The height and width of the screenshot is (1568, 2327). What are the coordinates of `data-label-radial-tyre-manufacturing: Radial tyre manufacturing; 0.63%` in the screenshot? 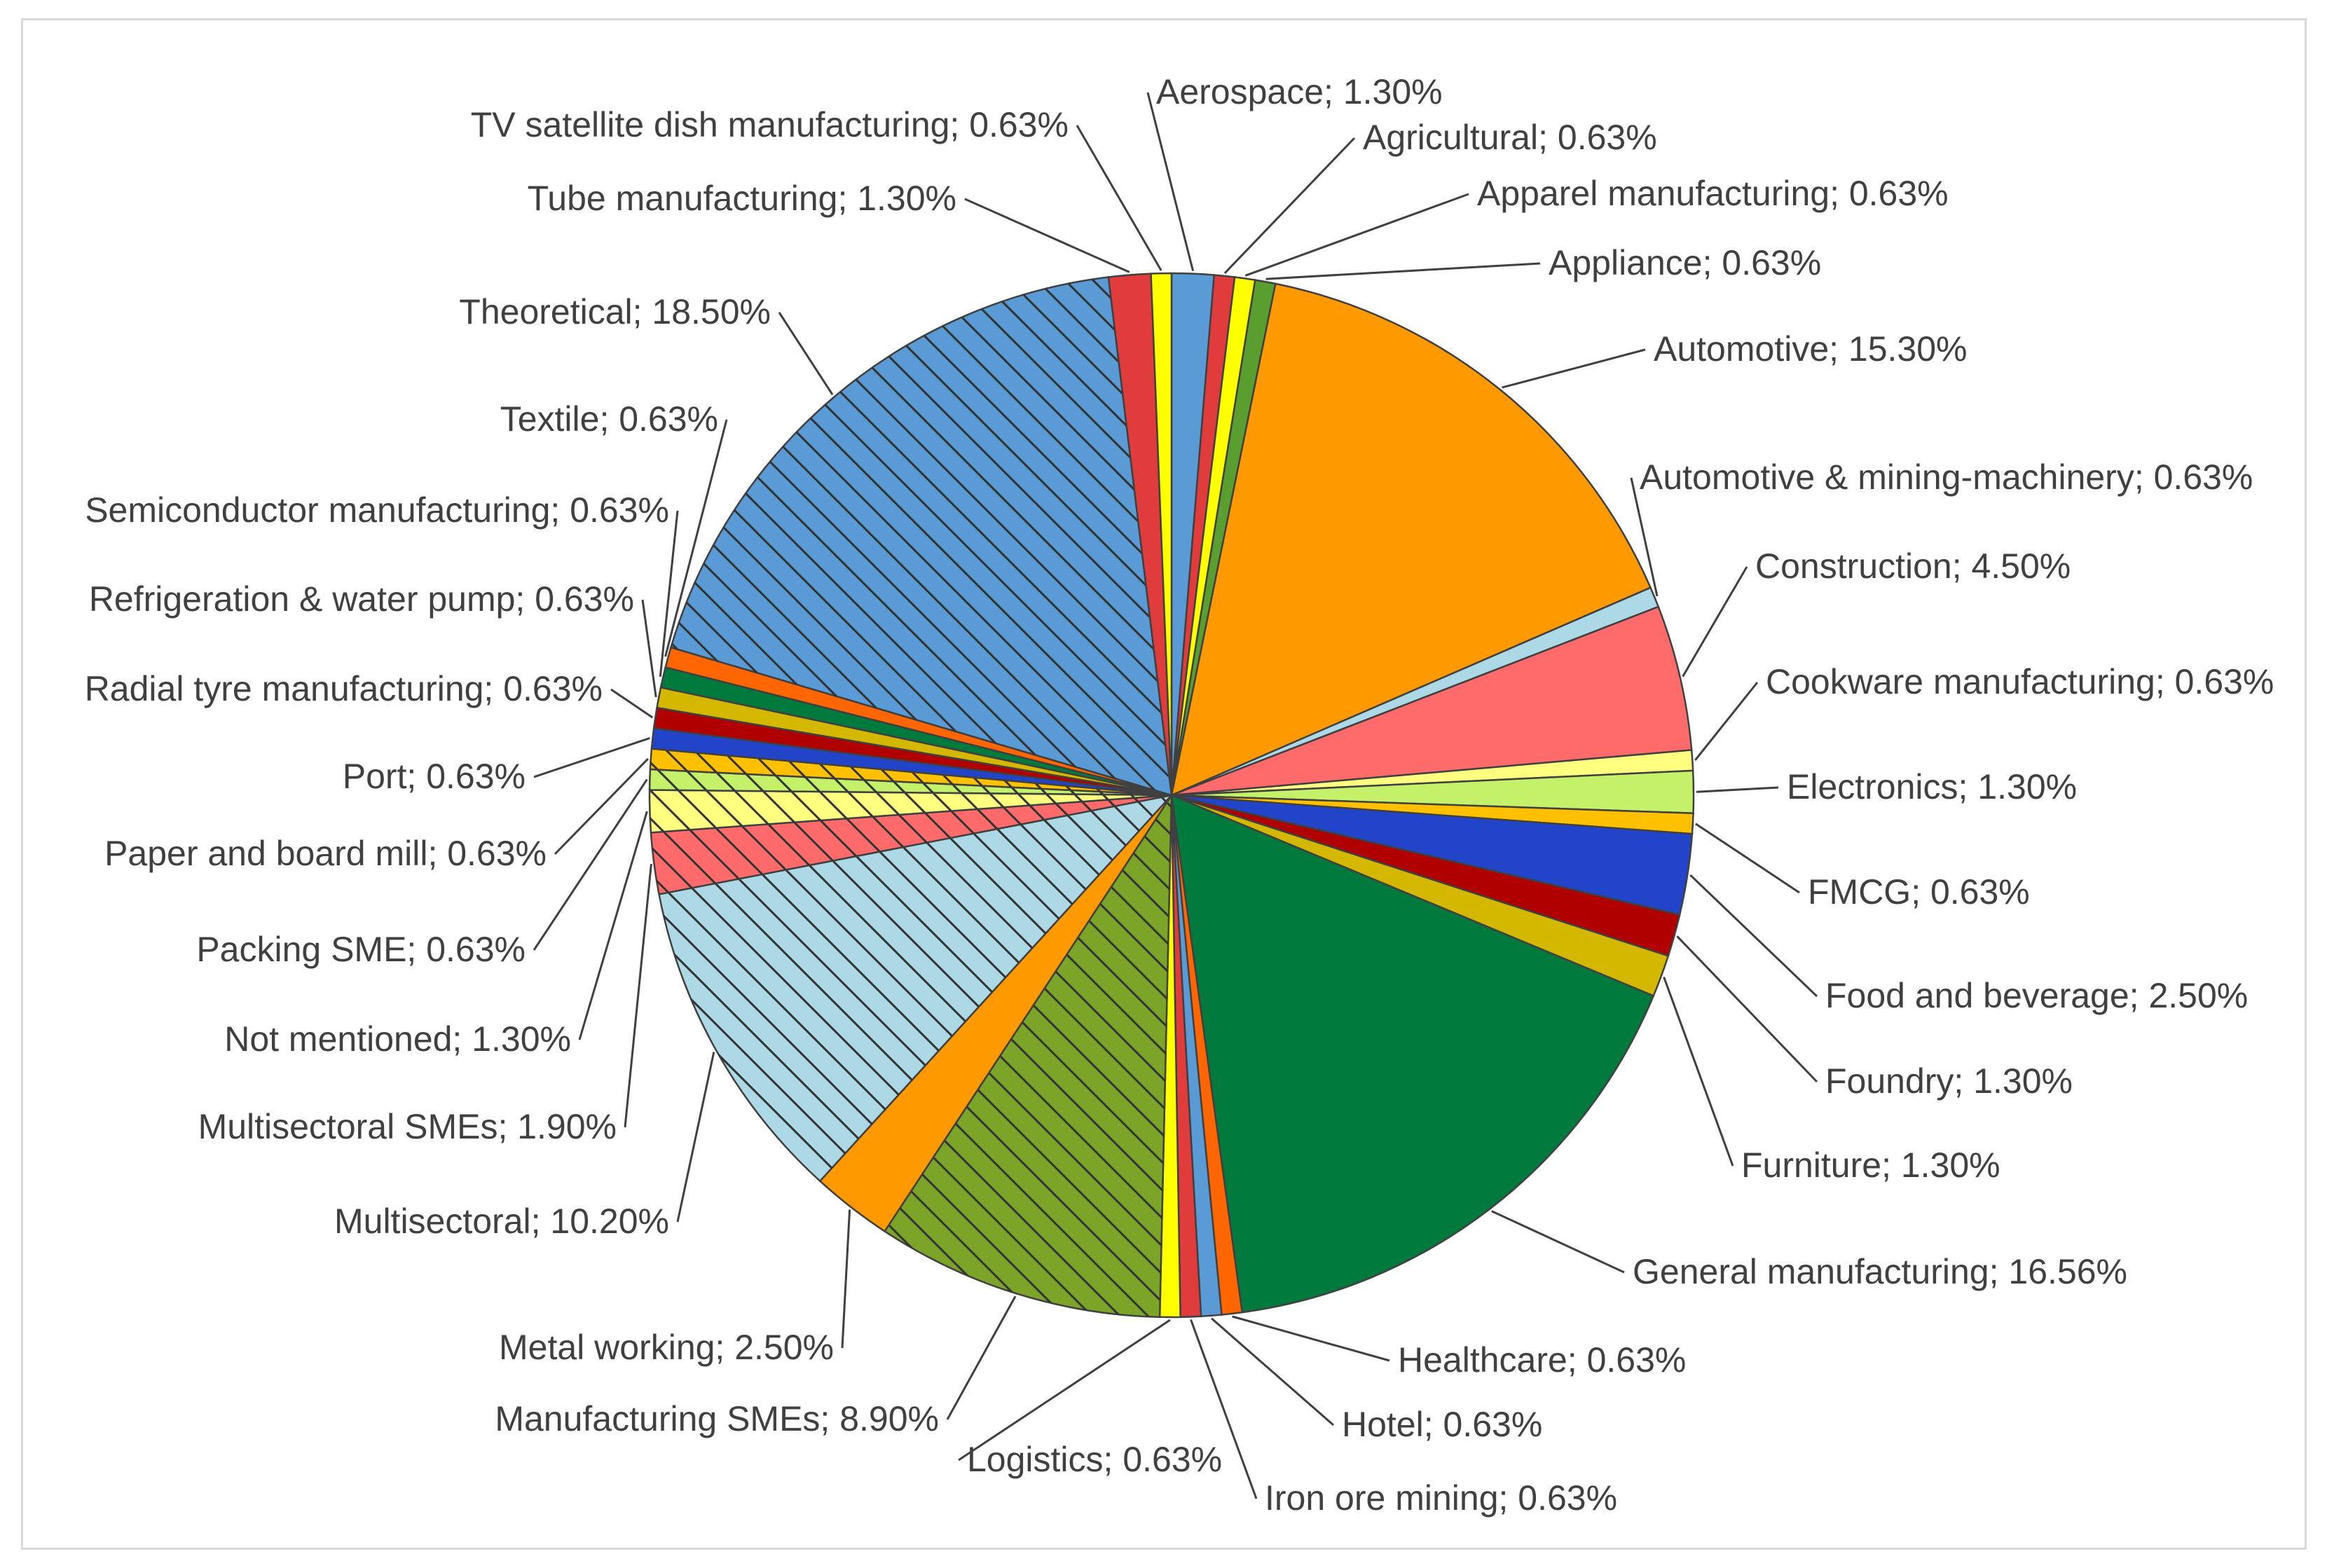 It's located at (344, 688).